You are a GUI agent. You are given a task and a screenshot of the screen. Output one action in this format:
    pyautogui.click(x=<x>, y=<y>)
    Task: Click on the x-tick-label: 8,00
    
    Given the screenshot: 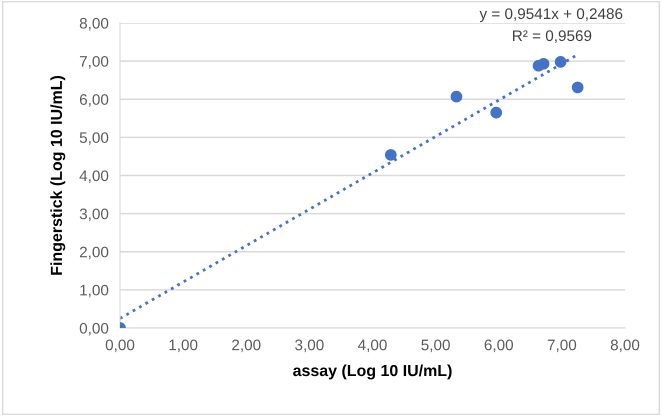 What is the action you would take?
    pyautogui.click(x=625, y=346)
    